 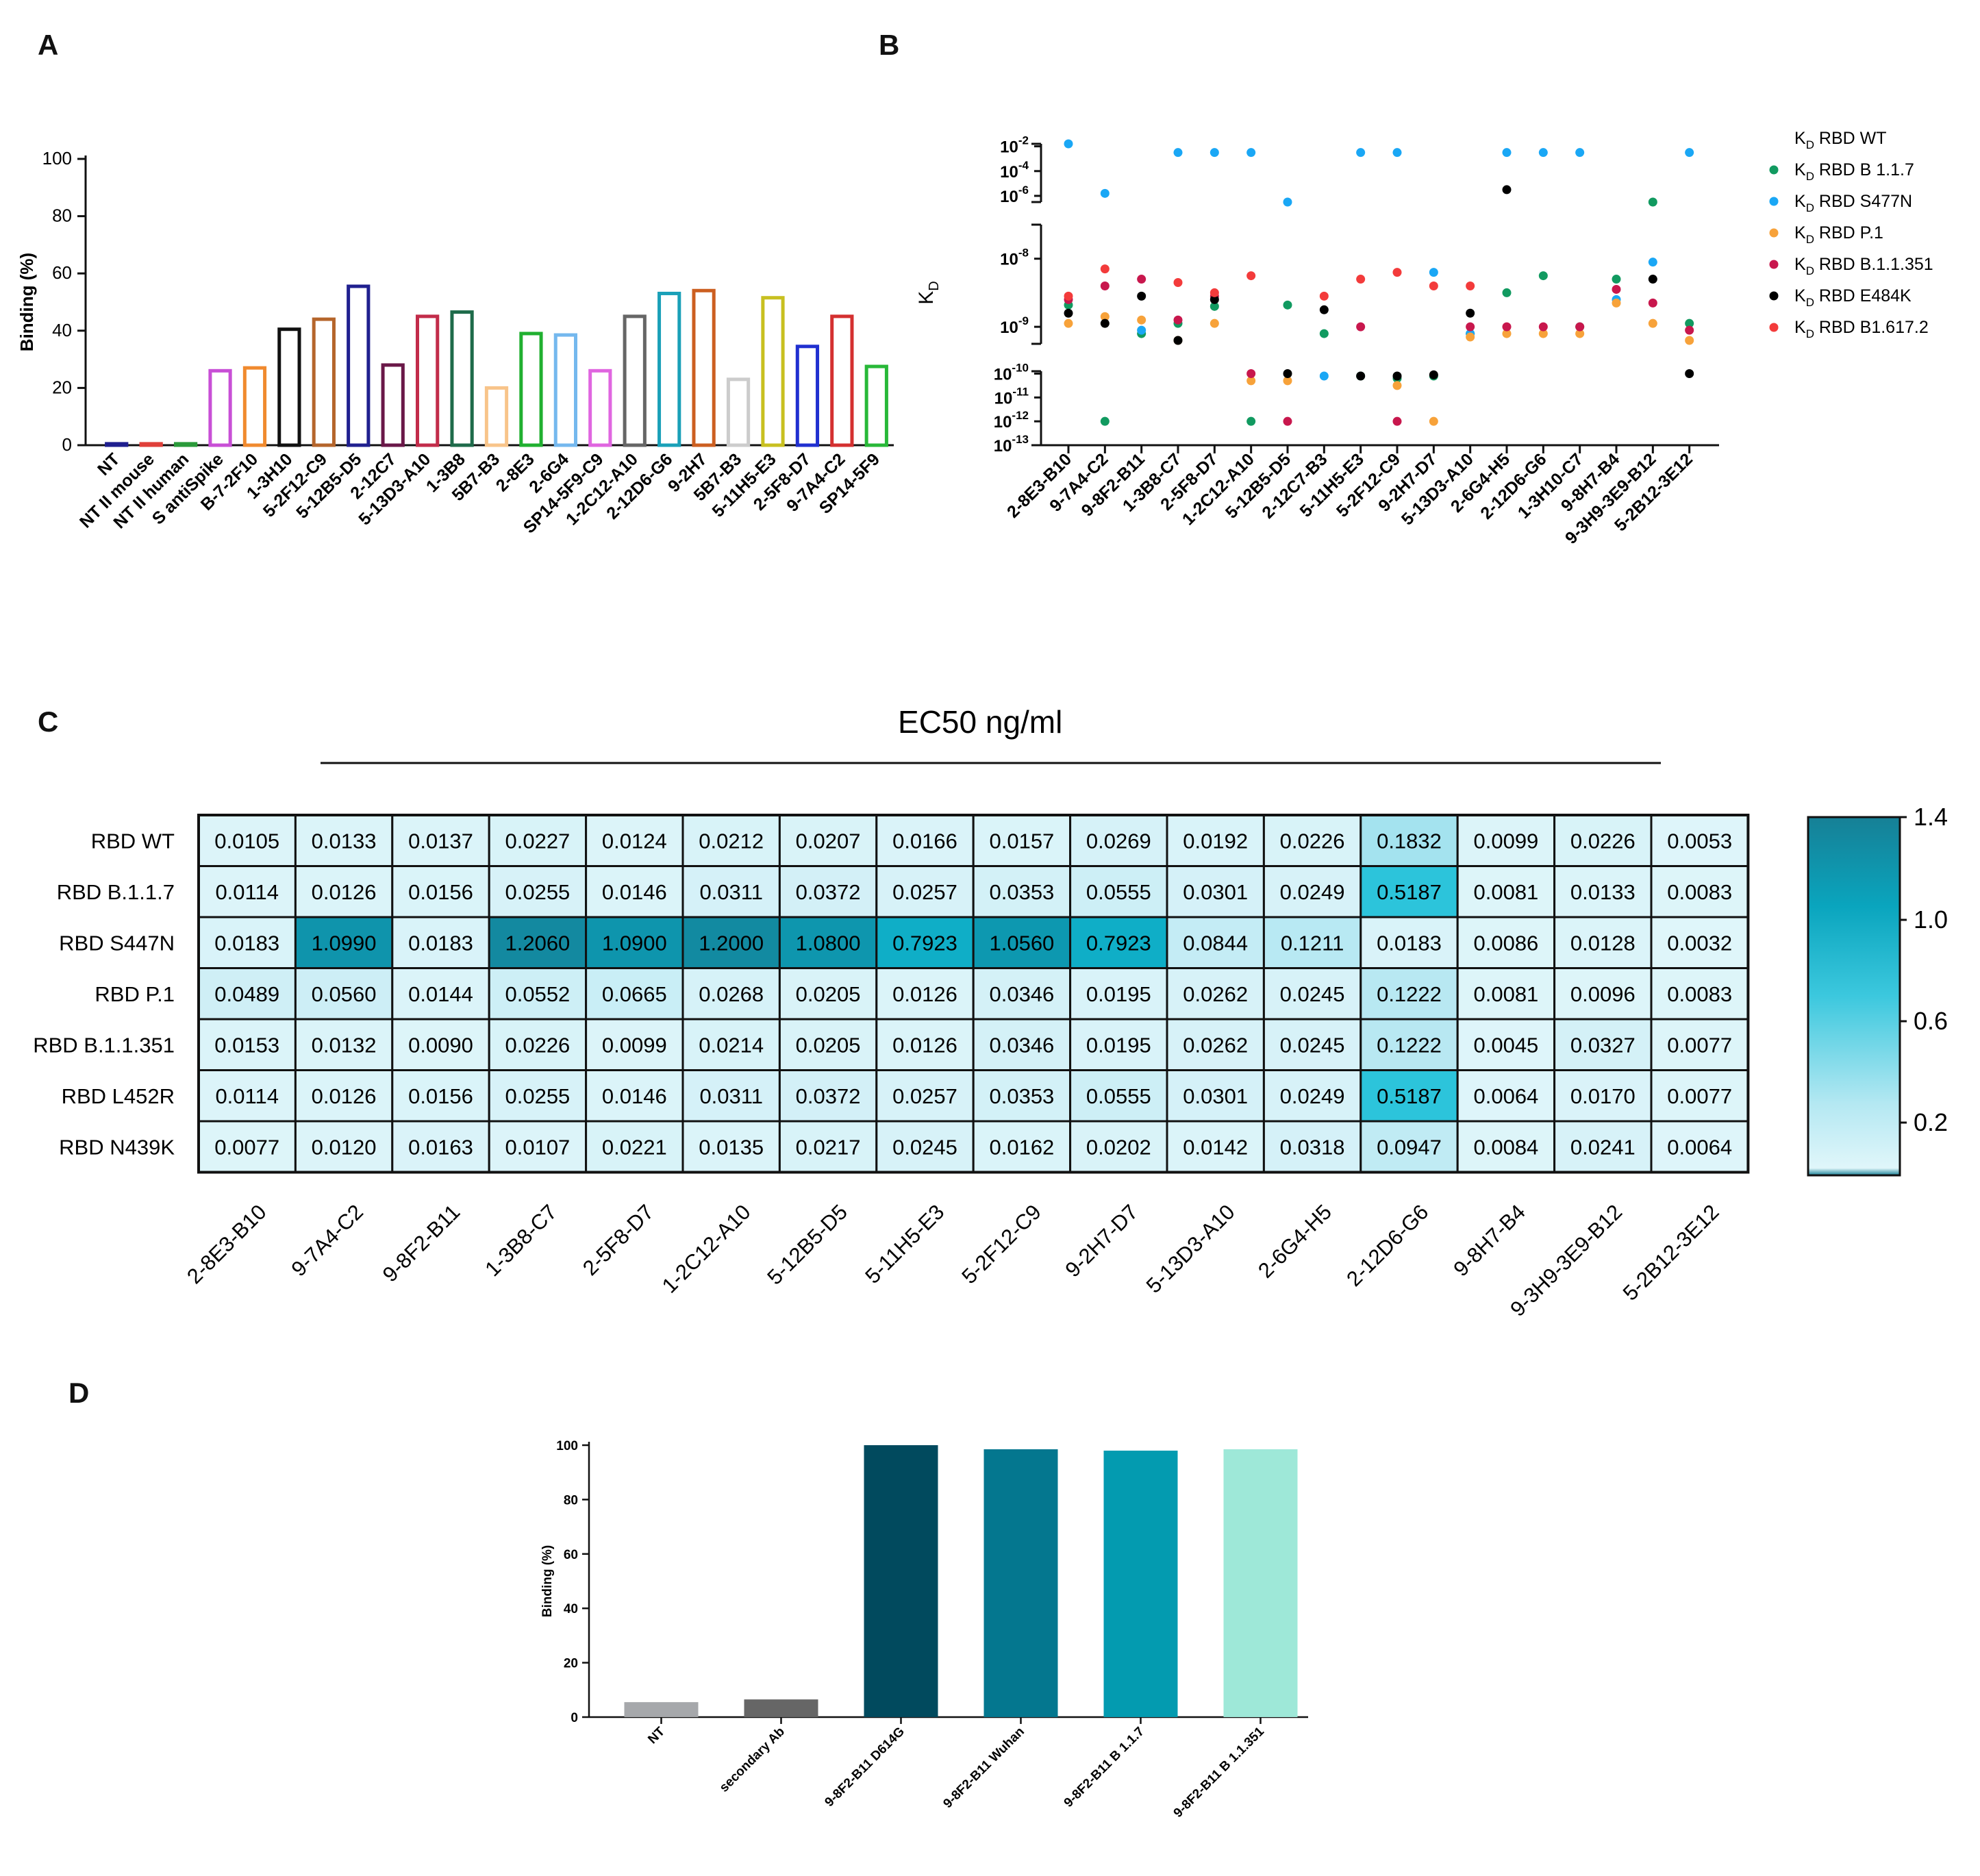 What do you see at coordinates (428, 380) in the screenshot?
I see `bar-5-13d3-a10` at bounding box center [428, 380].